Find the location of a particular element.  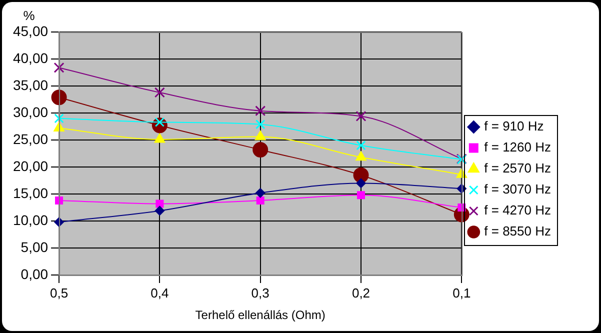

y-tick-label: 40,00 is located at coordinates (30, 58).